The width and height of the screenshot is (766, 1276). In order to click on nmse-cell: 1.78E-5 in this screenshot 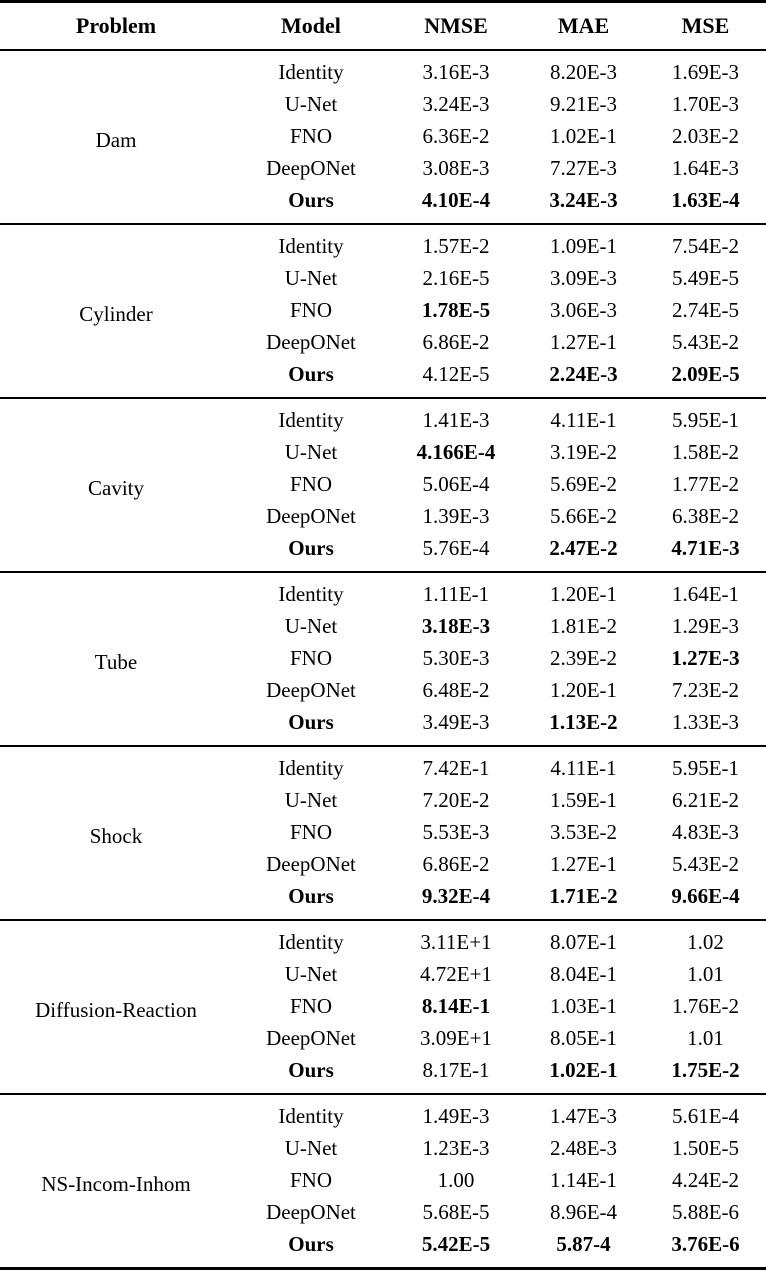, I will do `click(456, 310)`.